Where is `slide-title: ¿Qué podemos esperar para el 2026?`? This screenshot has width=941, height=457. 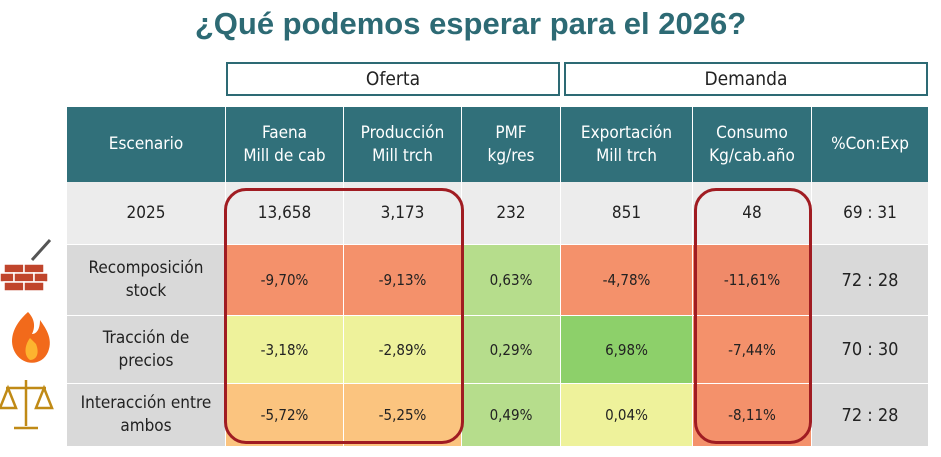
slide-title: ¿Qué podemos esperar para el 2026? is located at coordinates (470, 23).